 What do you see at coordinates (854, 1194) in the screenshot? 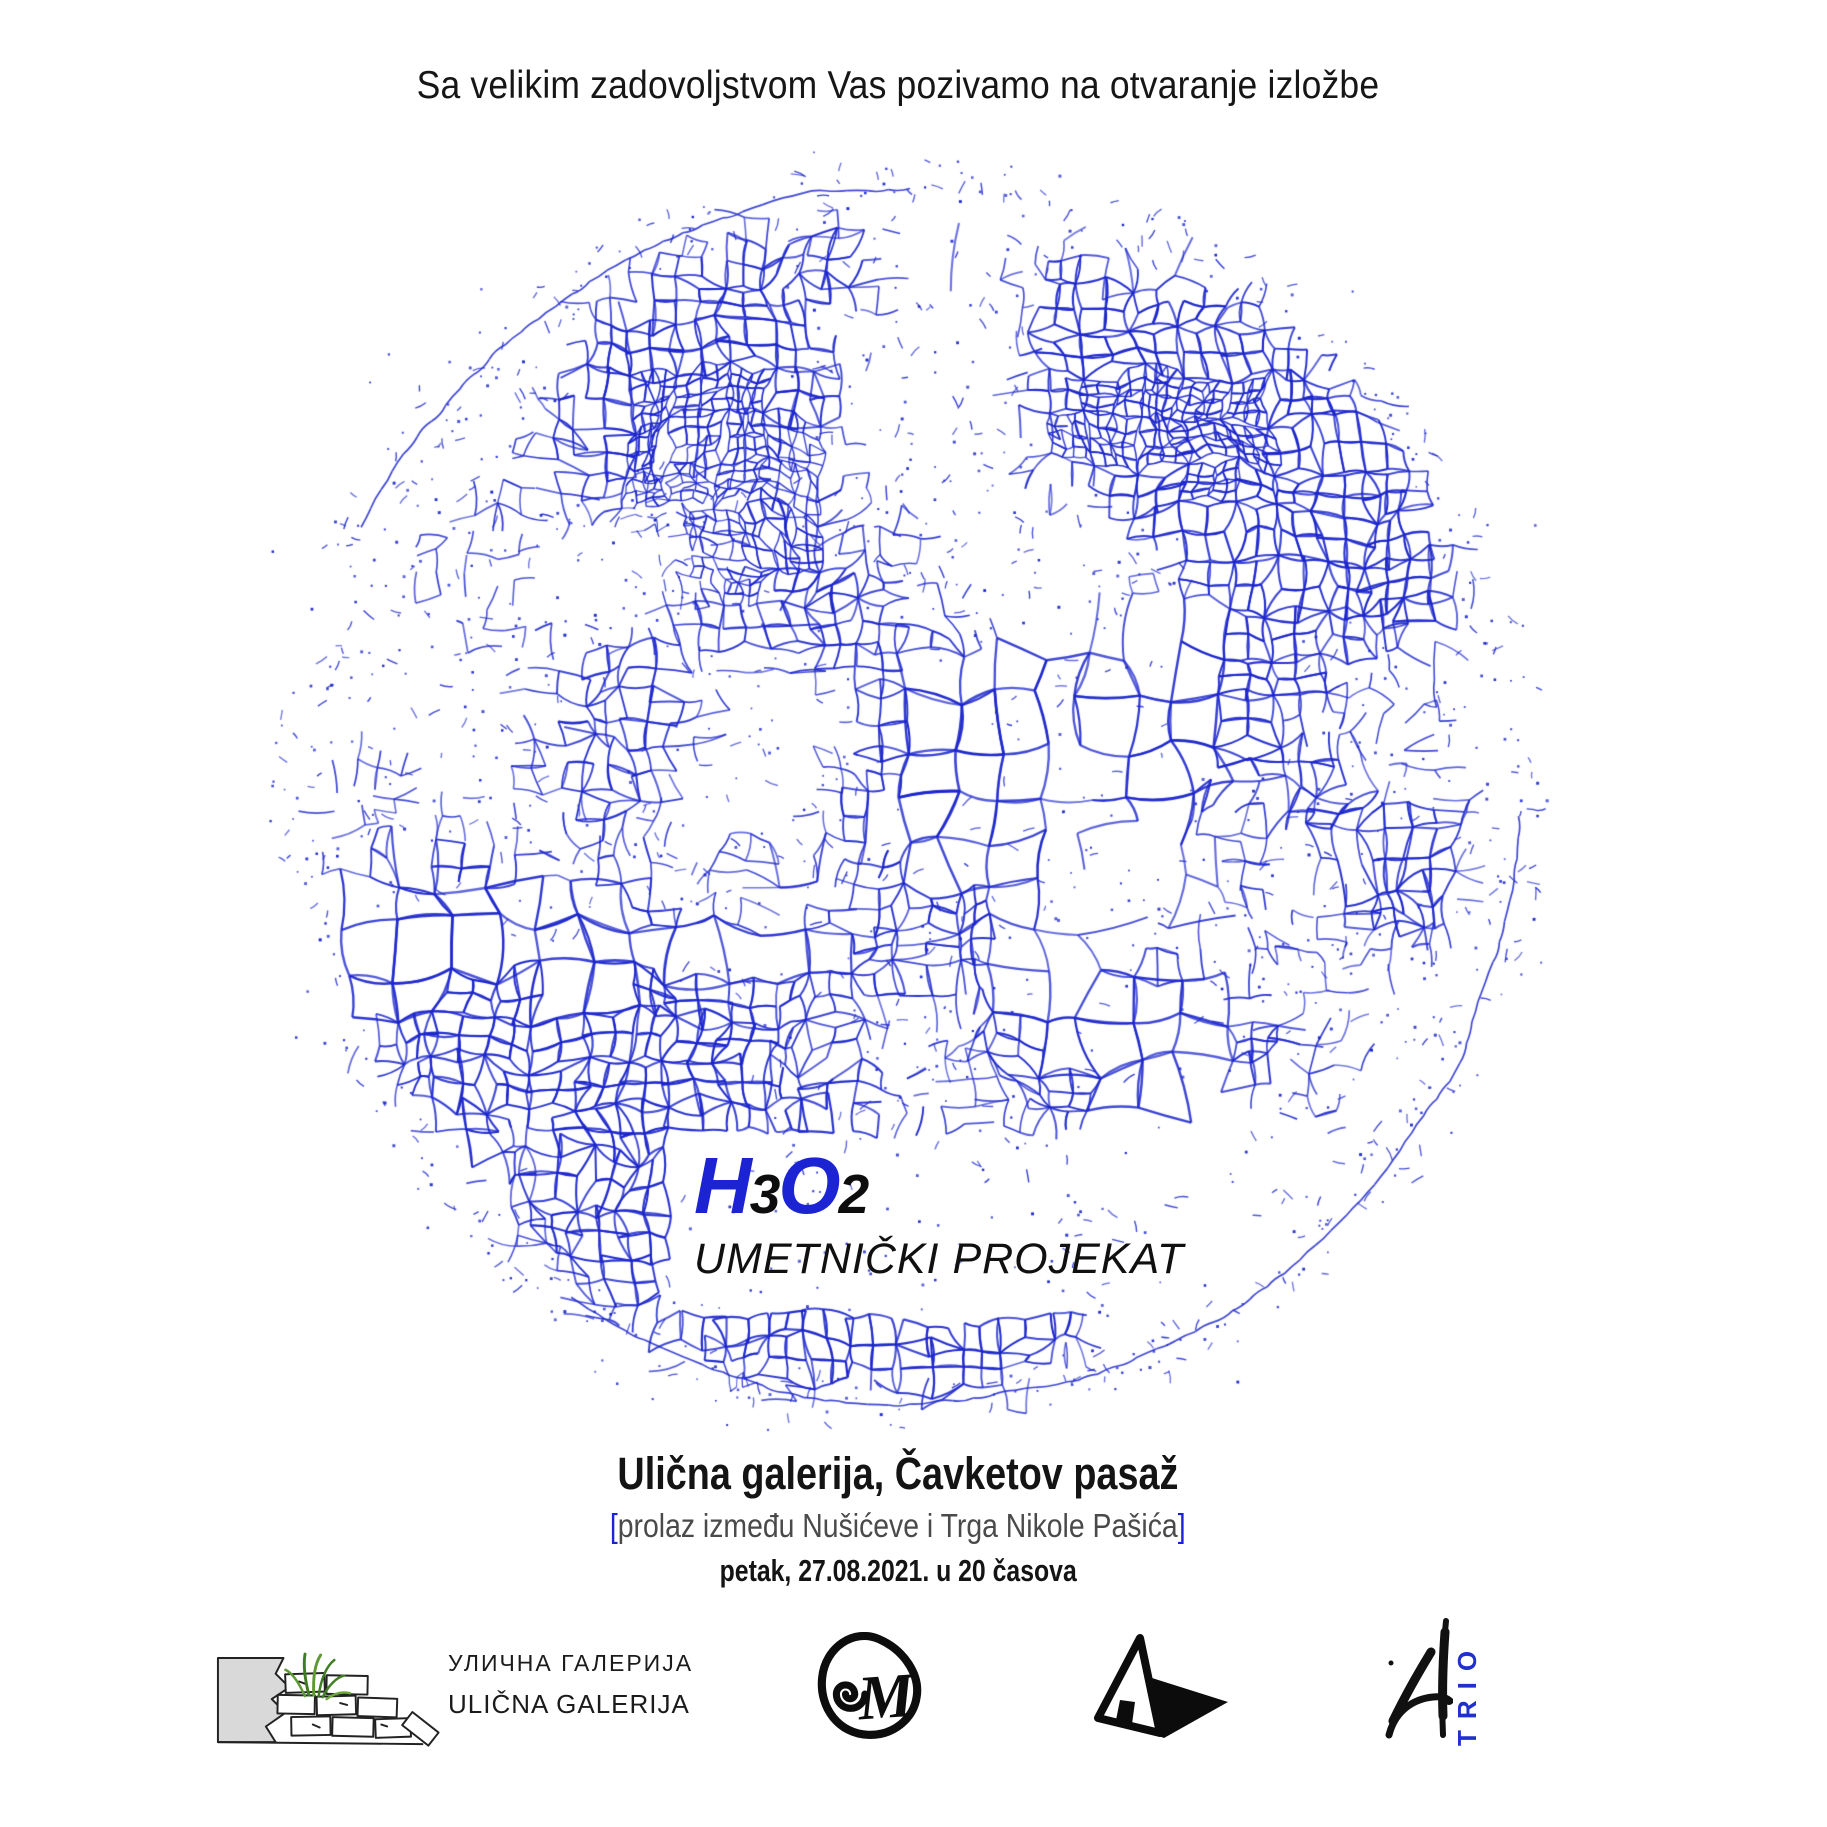
I see `title-sub2: 2` at bounding box center [854, 1194].